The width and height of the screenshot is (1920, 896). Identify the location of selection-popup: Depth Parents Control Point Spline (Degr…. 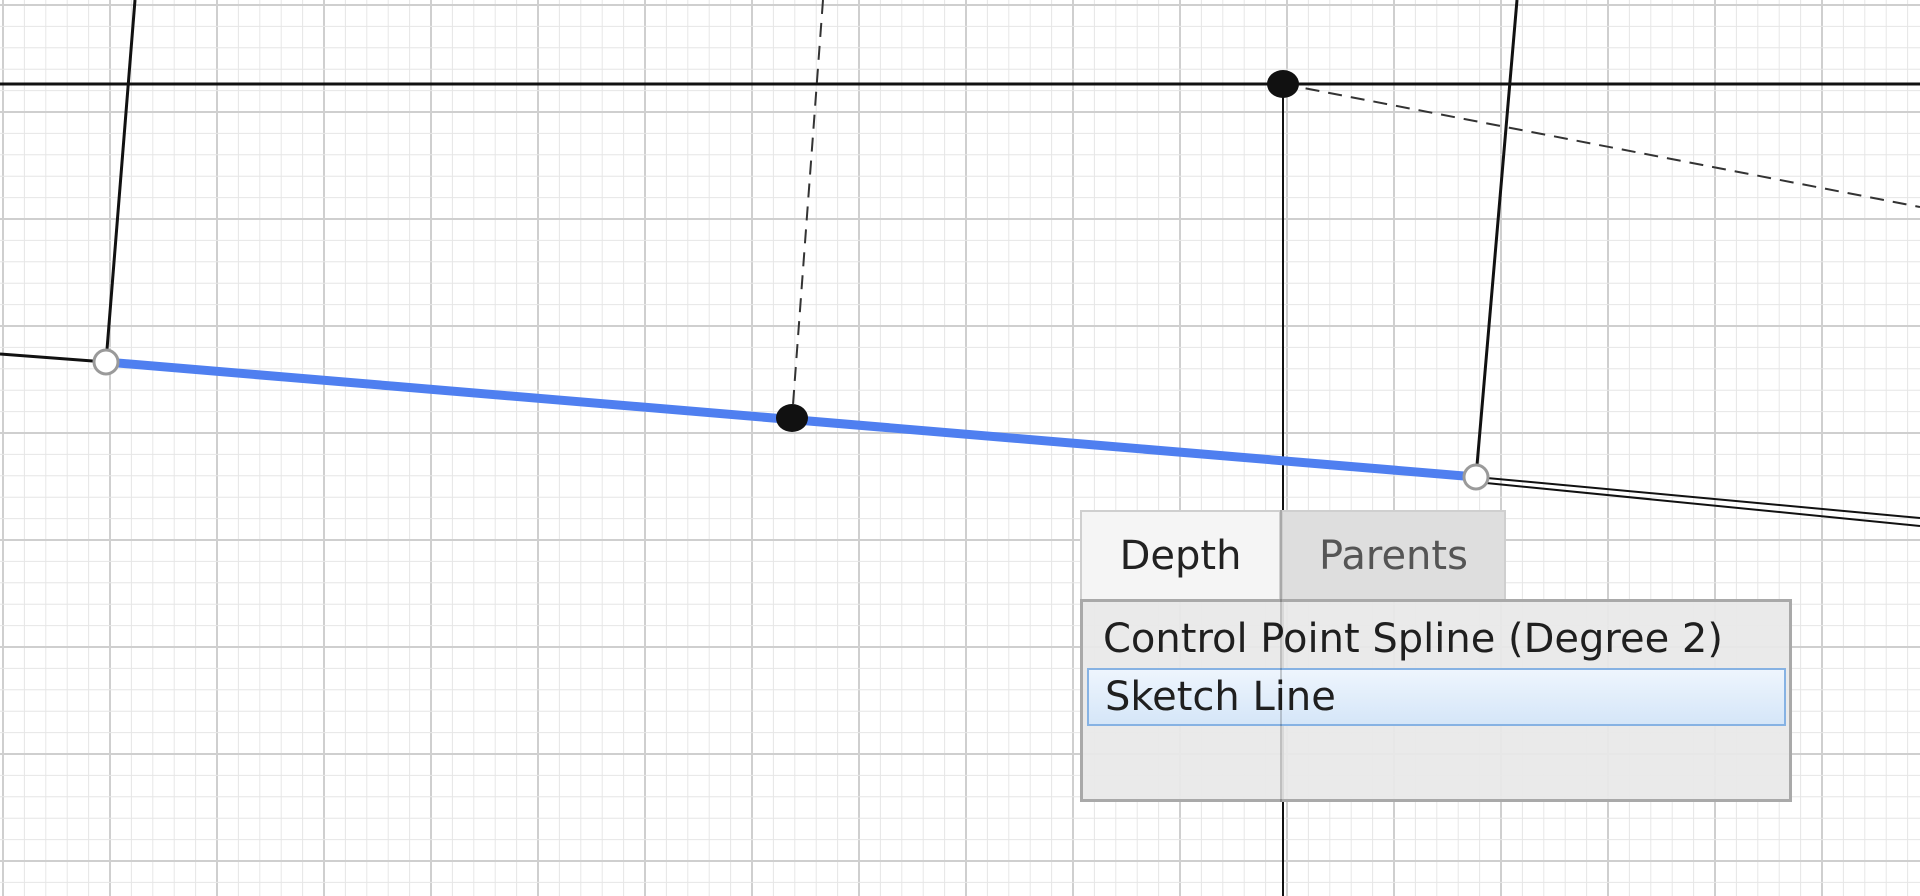
(1436, 656).